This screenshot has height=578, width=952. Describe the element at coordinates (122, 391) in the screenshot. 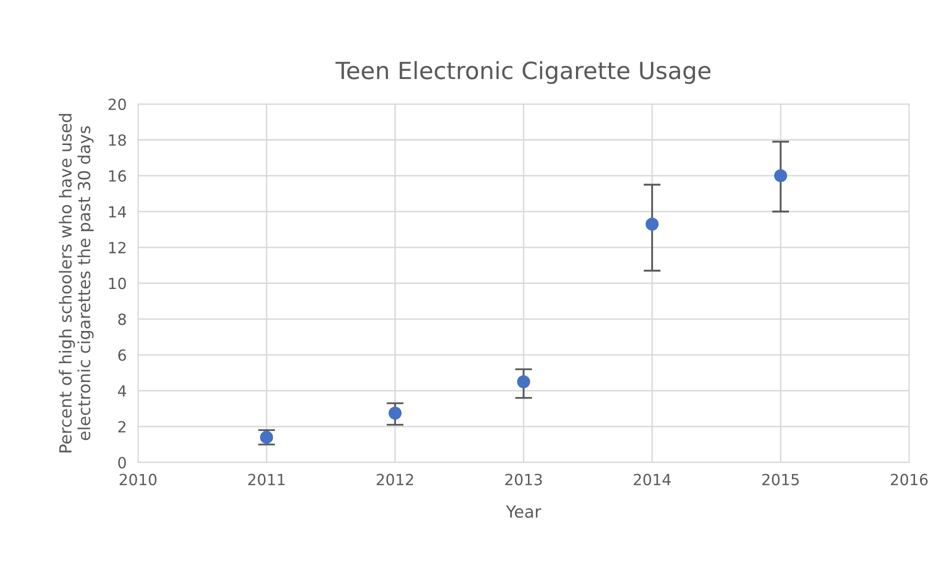

I see `y-tick-label: 4` at that location.